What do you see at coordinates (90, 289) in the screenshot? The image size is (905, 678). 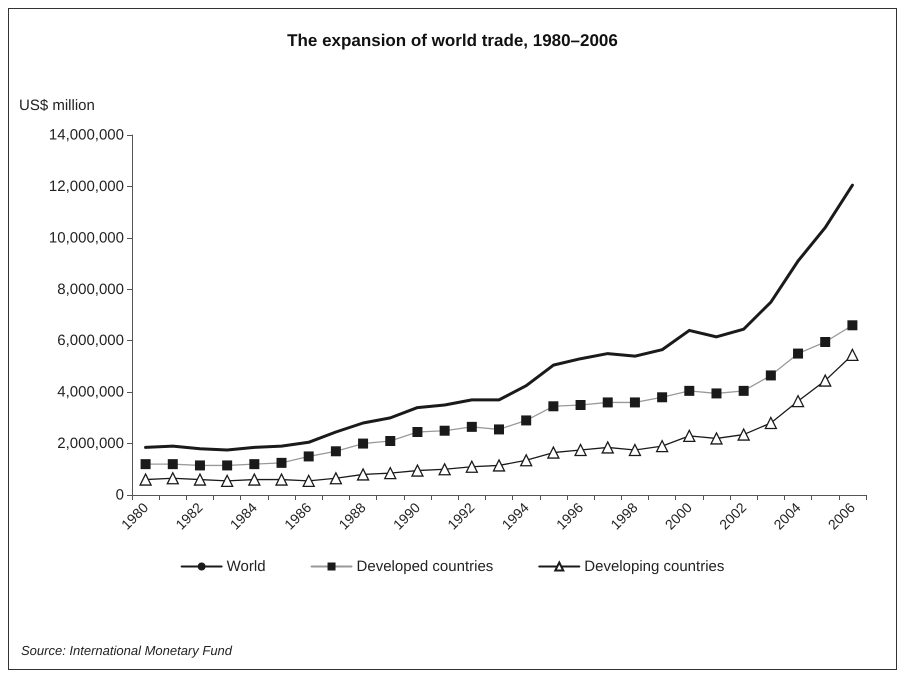 I see `y-tick-label: 8,000,000` at bounding box center [90, 289].